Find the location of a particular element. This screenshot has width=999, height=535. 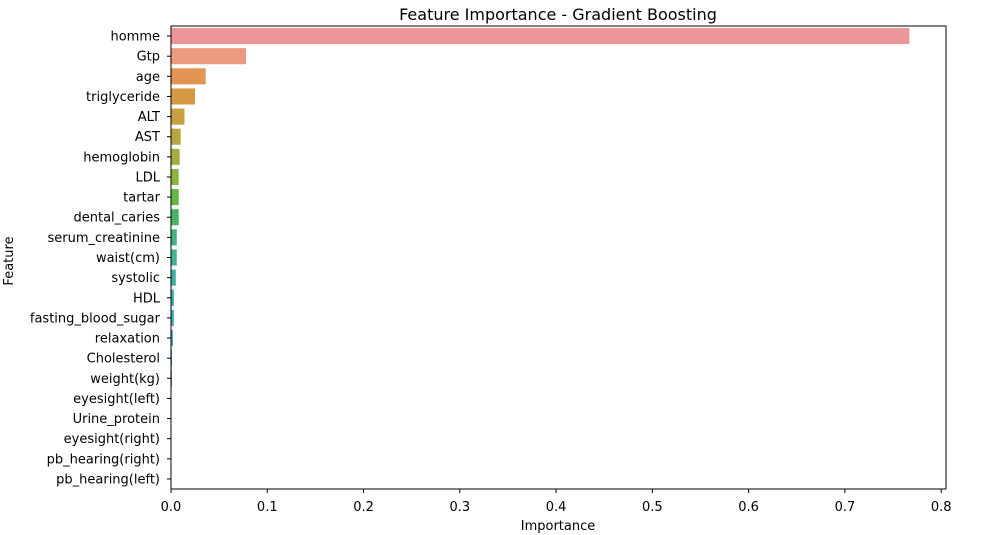

bar-relaxation is located at coordinates (172, 338).